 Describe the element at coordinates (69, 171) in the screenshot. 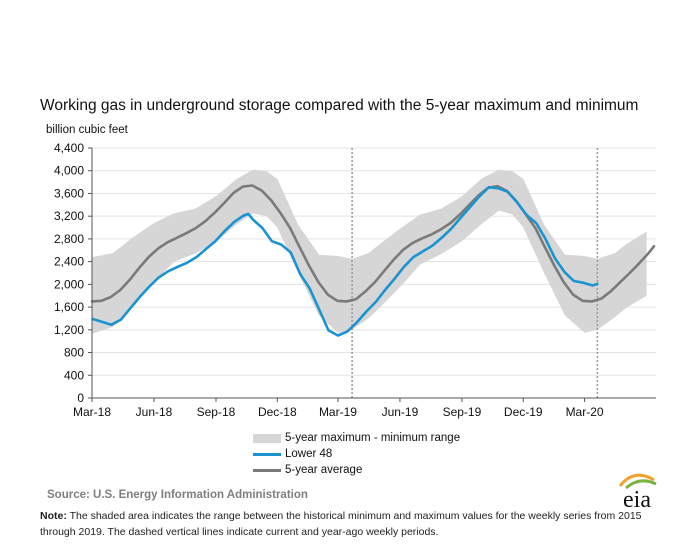

I see `y-tick-label-10: 4,000` at that location.